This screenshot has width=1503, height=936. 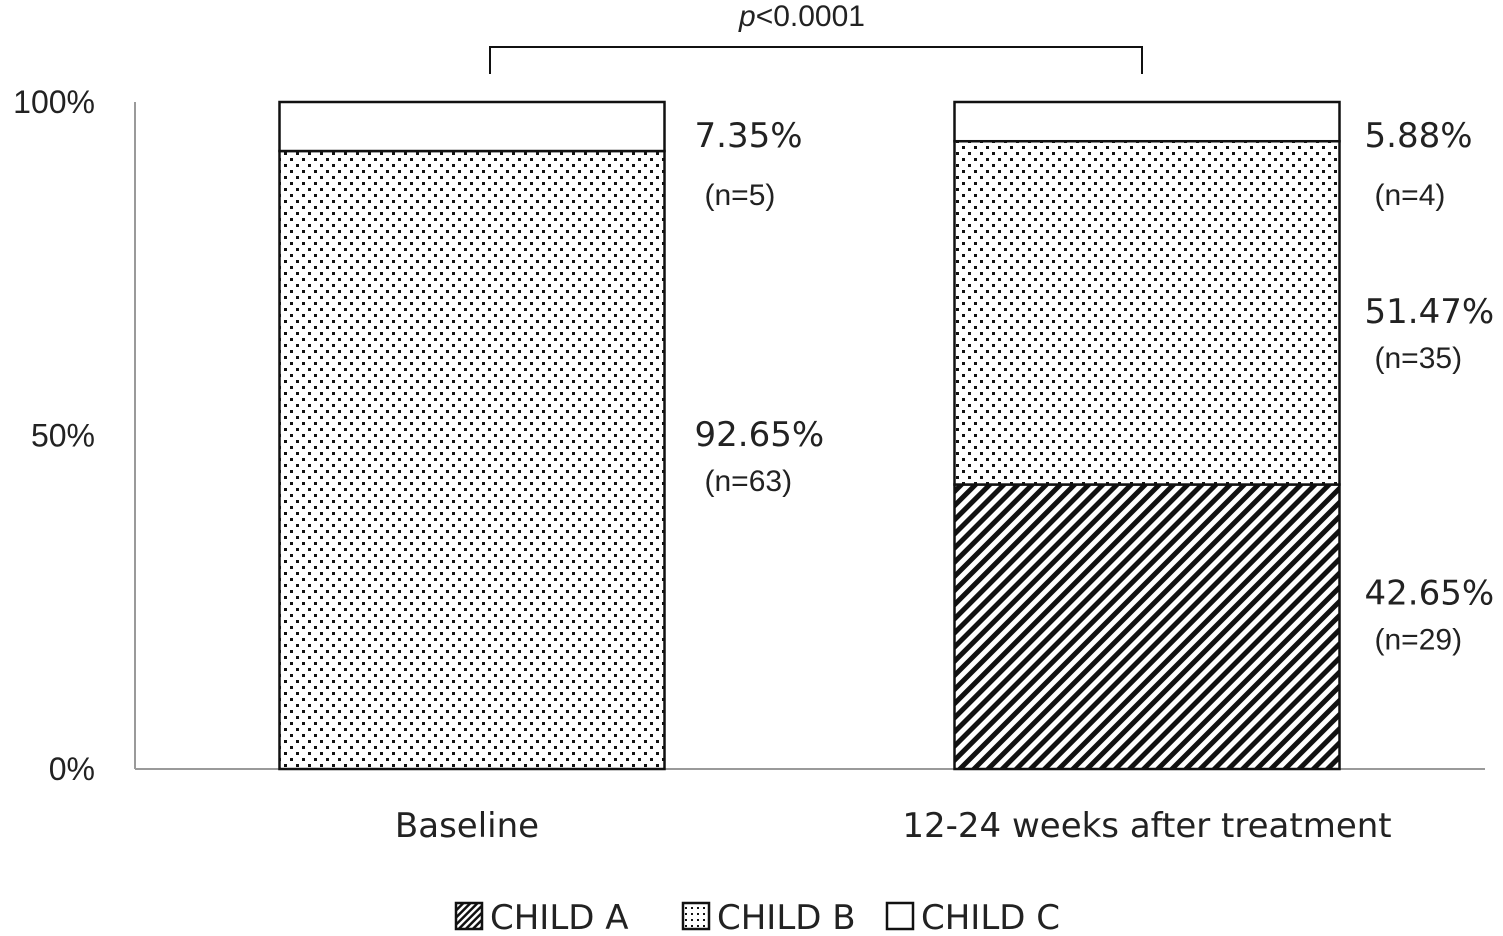 I want to click on bracket-line, so click(x=816, y=60).